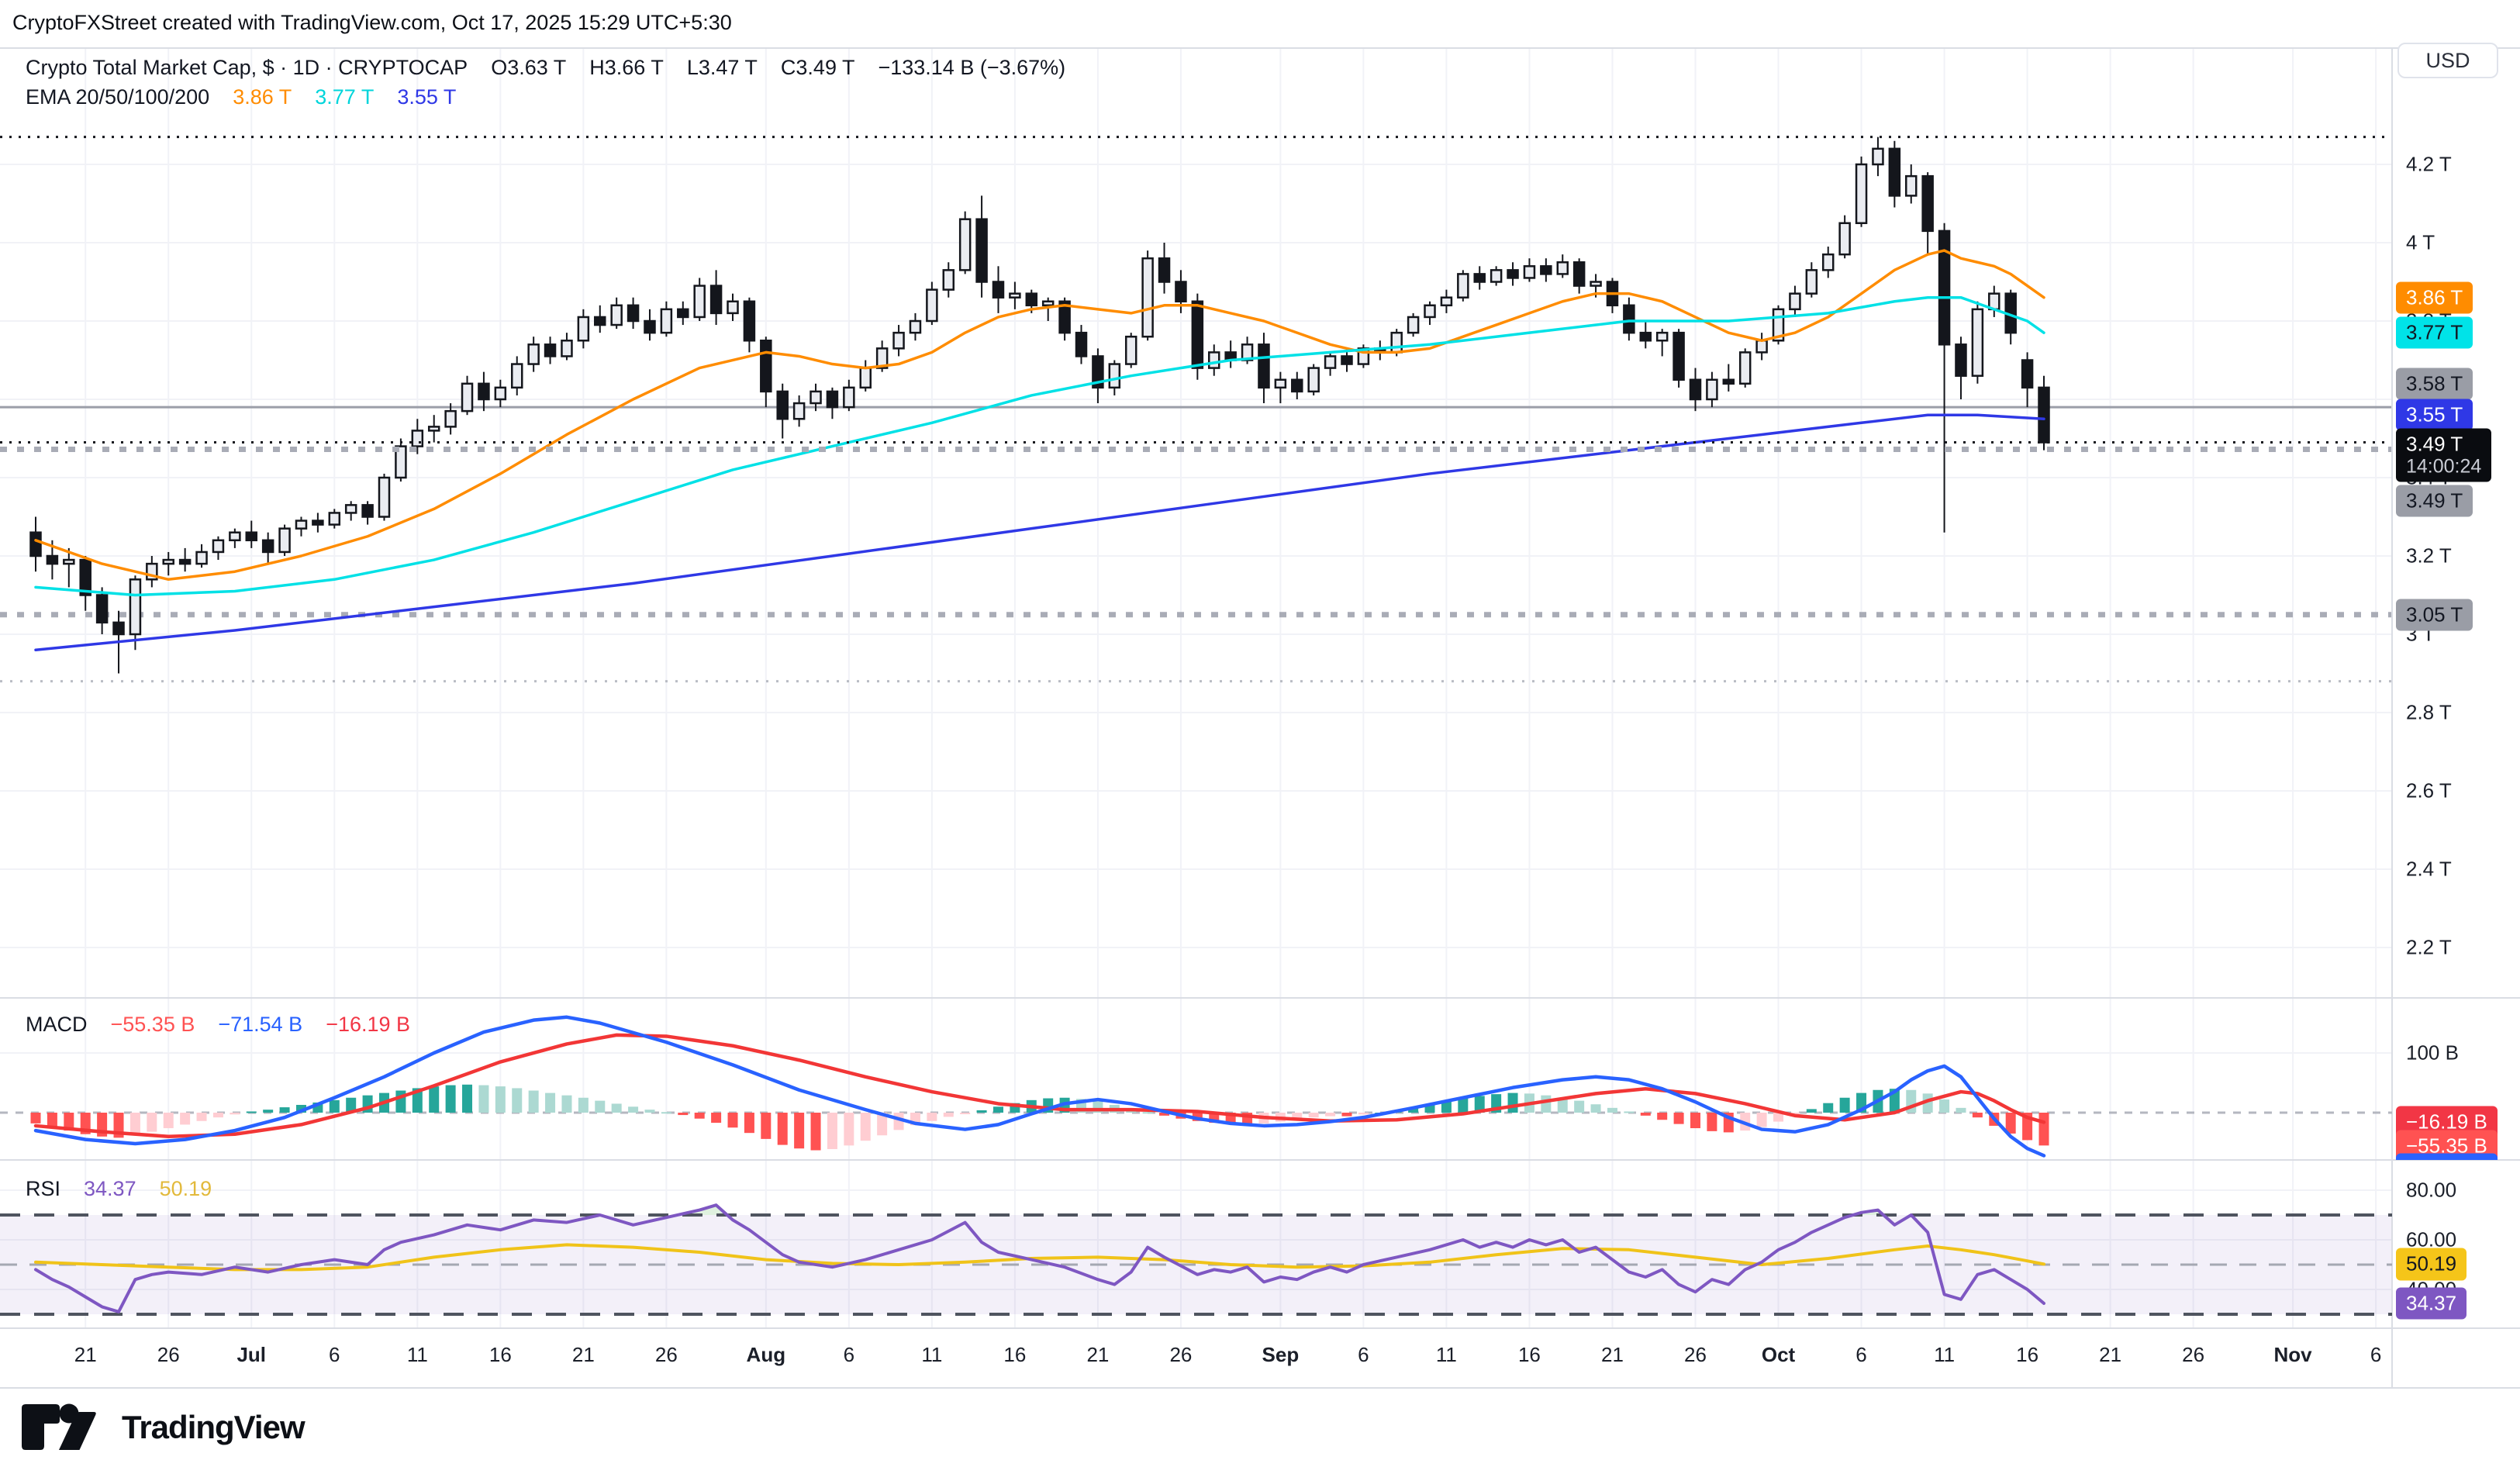  Describe the element at coordinates (2447, 1156) in the screenshot. I see `macd-badge: −71.54 B` at that location.